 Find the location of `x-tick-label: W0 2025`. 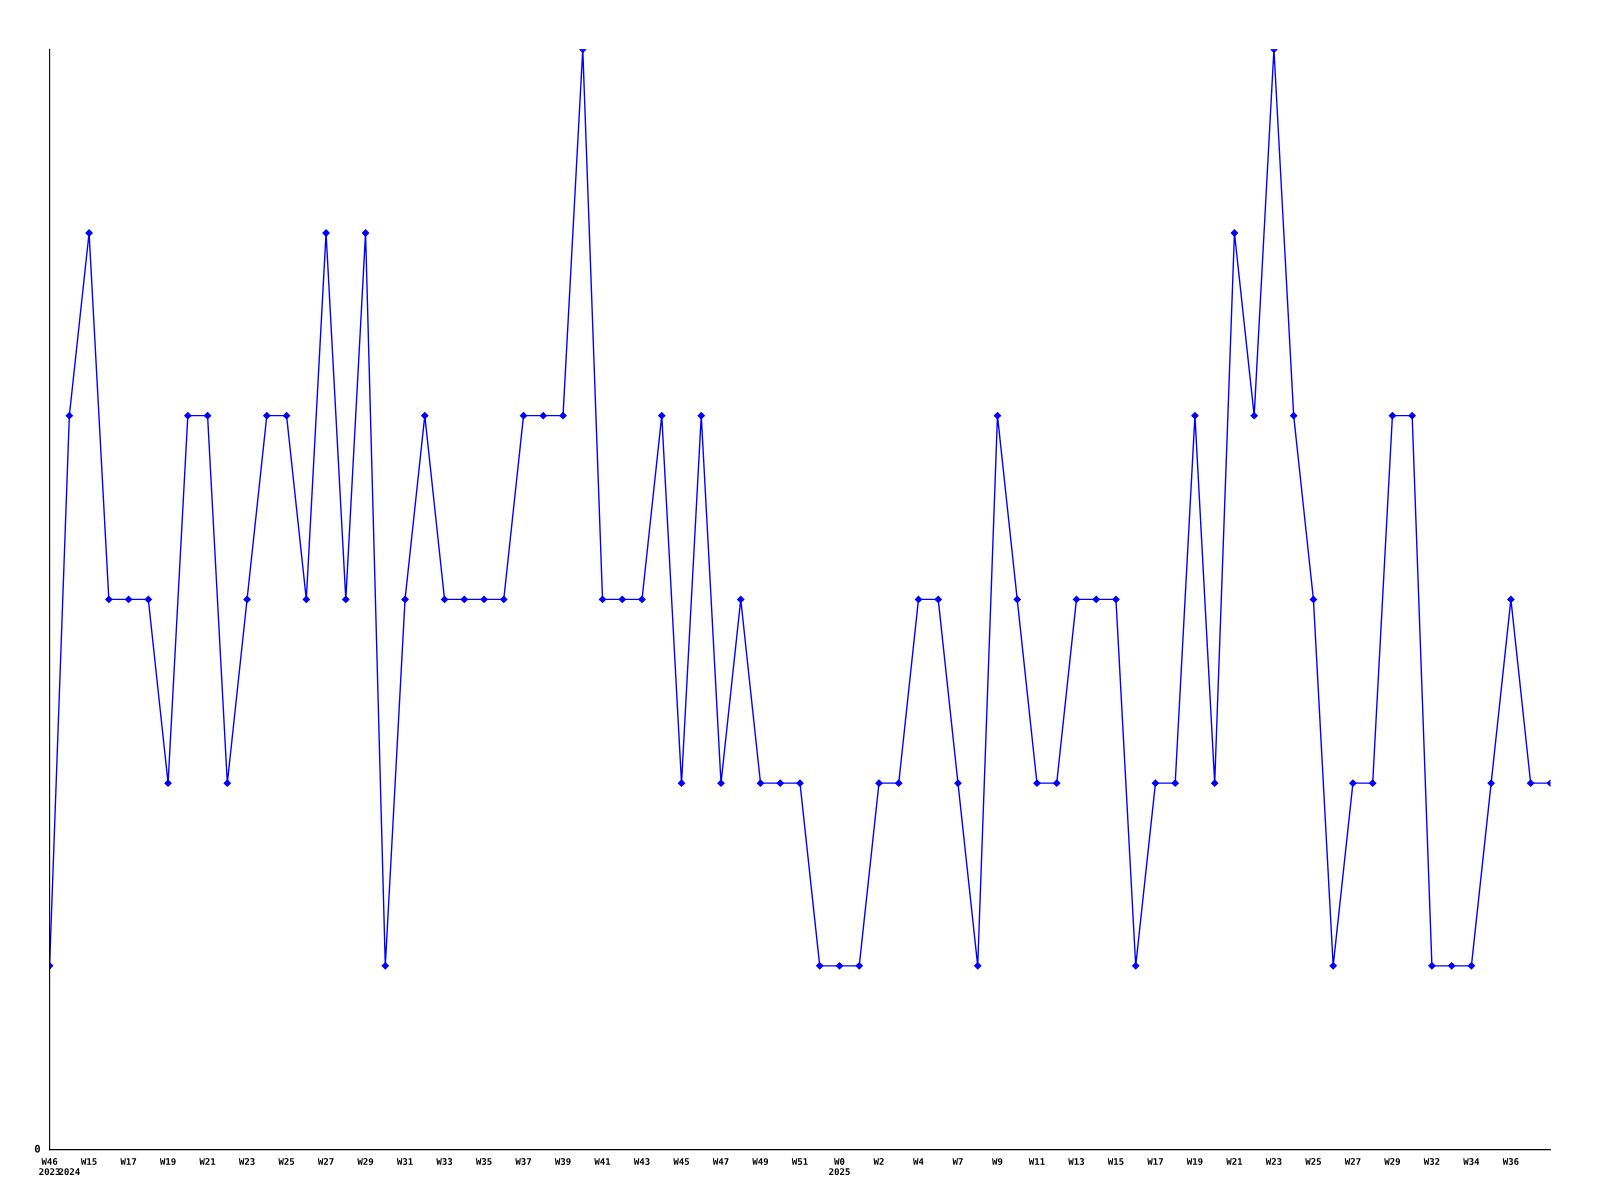

x-tick-label: W0 2025 is located at coordinates (839, 1167).